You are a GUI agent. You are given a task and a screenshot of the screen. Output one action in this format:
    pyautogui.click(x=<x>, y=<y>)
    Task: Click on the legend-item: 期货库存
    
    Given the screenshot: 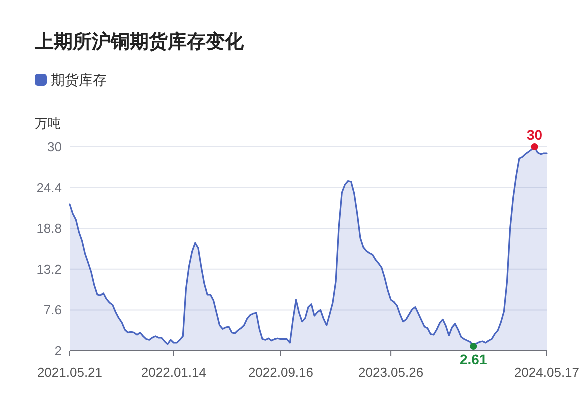 What is the action you would take?
    pyautogui.click(x=71, y=80)
    